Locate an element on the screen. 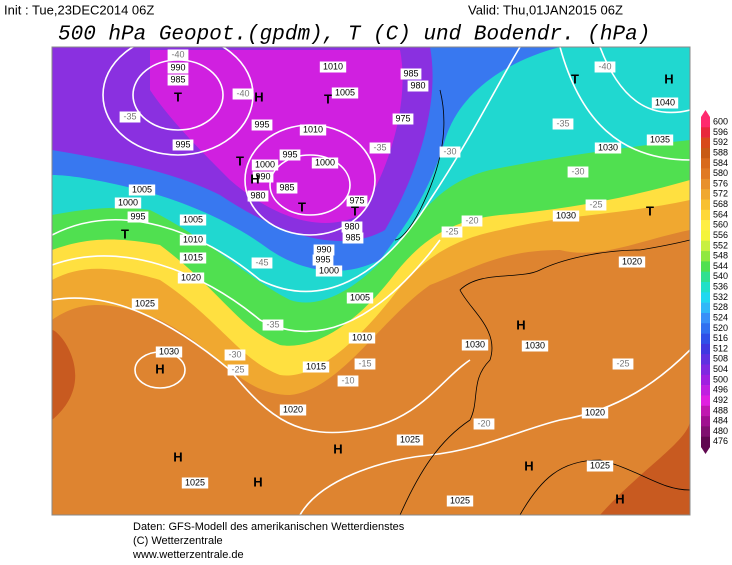 This screenshot has width=732, height=565. colorbar-label: 484 is located at coordinates (720, 421).